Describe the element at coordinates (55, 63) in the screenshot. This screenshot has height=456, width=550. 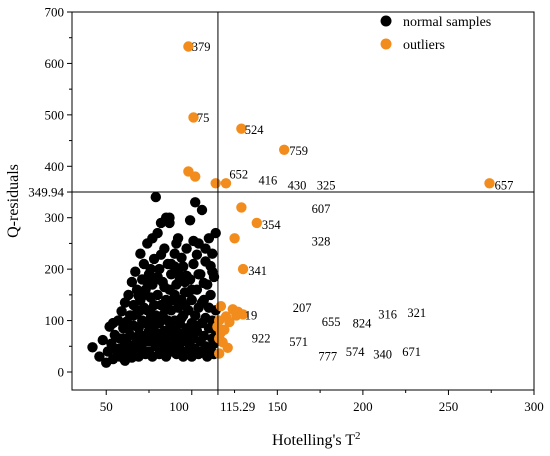
I see `y-tick-label: 600` at that location.